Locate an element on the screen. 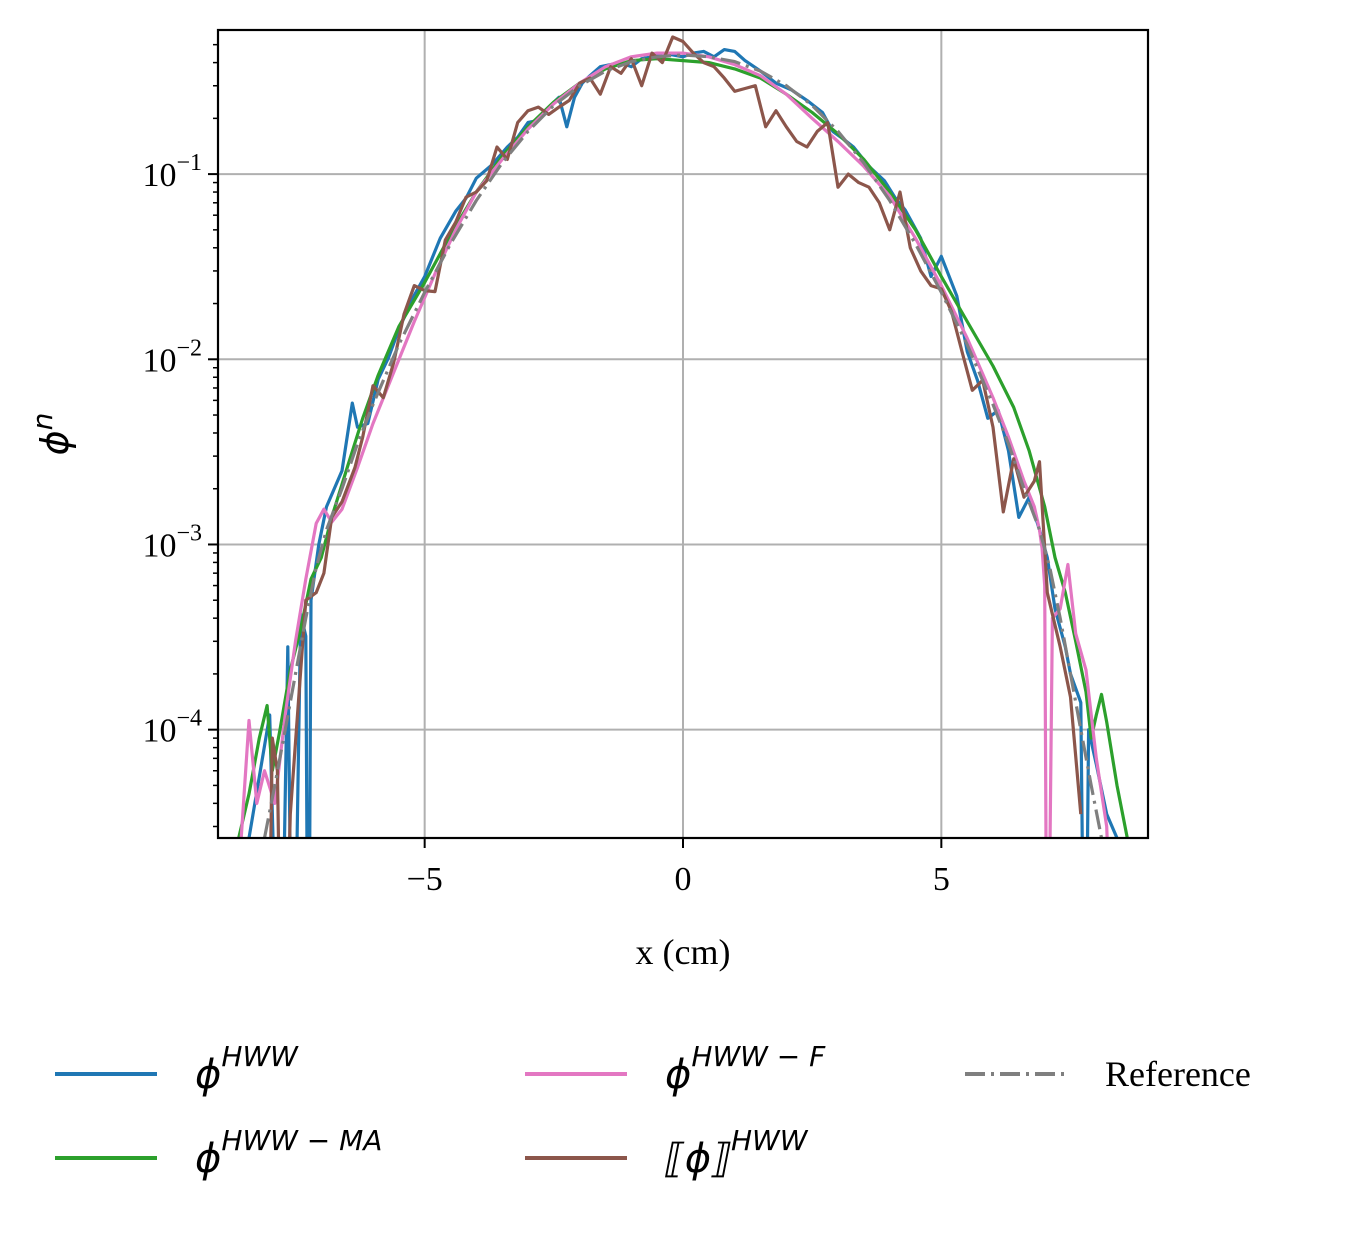  svg-text: ϕn is located at coordinates (51, 434).